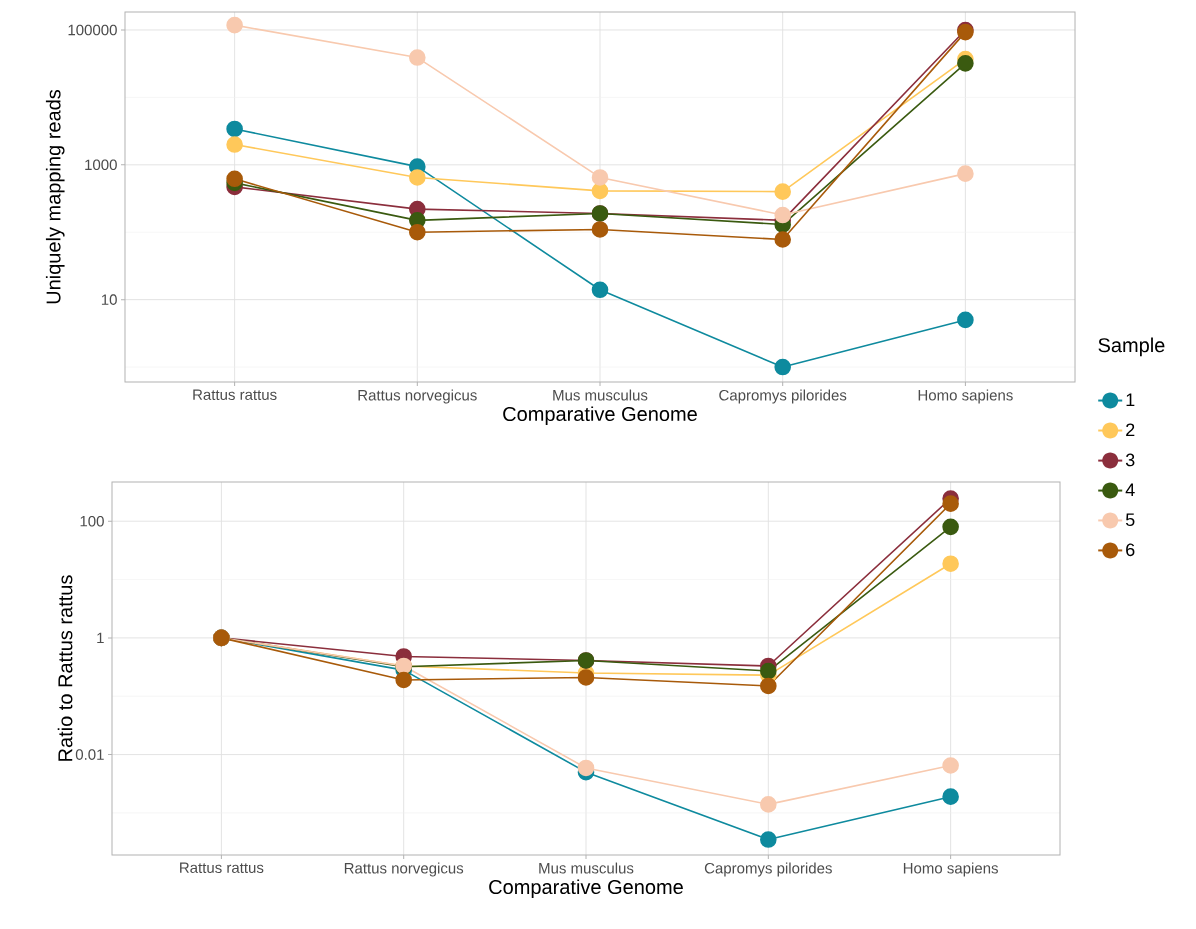  I want to click on legend-label: 3, so click(1130, 460).